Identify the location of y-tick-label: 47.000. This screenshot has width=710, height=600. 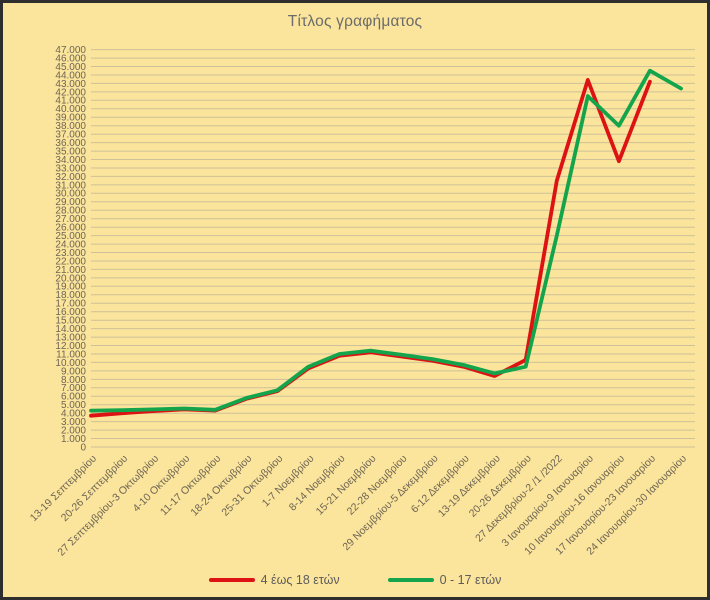
(70, 50).